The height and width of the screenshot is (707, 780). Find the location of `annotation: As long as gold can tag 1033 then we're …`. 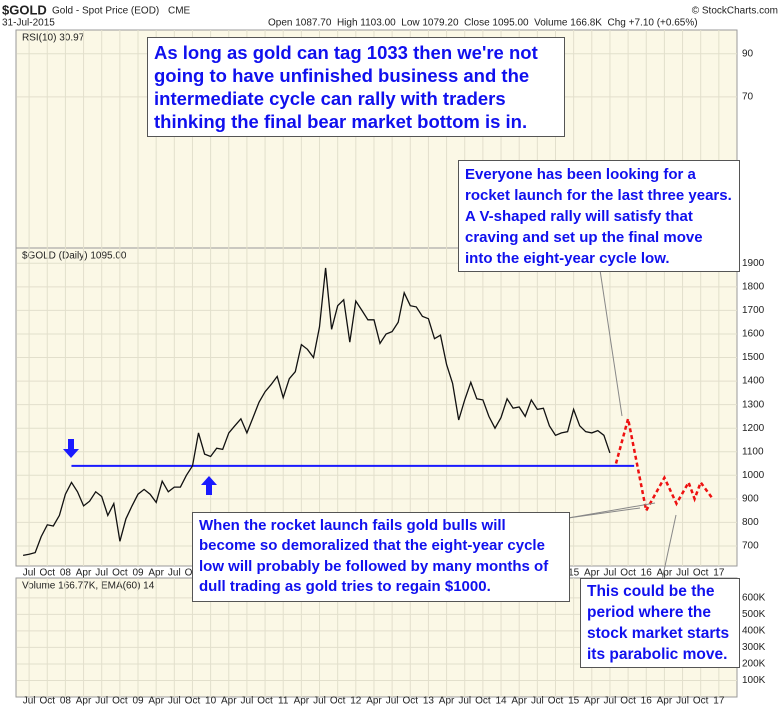

annotation: As long as gold can tag 1033 then we're … is located at coordinates (356, 87).